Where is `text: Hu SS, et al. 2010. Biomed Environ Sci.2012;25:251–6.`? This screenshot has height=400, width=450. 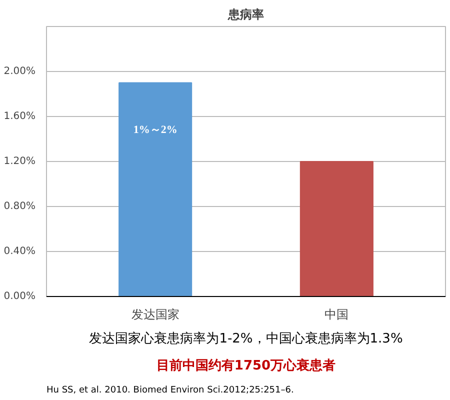 text: Hu SS, et al. 2010. Biomed Environ Sci.2012;25:251–6. is located at coordinates (170, 391).